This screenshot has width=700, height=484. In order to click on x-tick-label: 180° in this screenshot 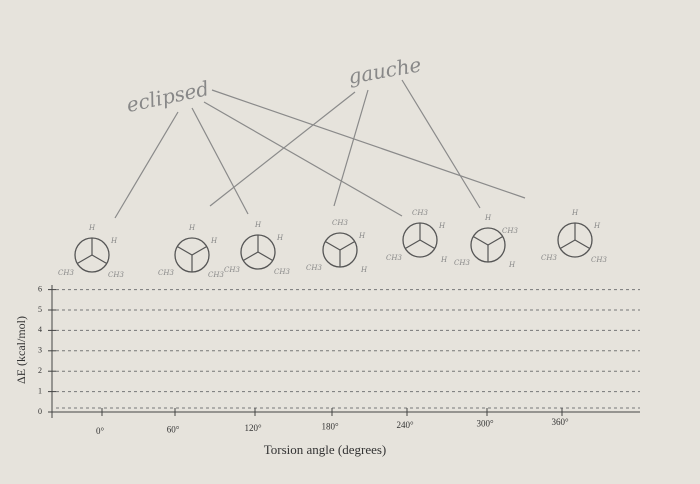, I will do `click(330, 427)`.